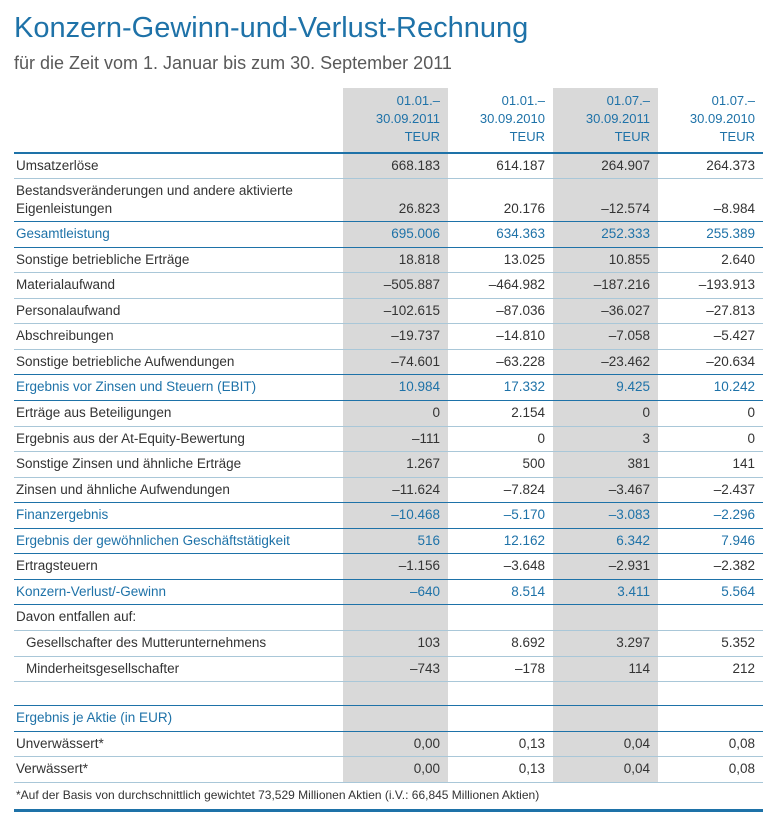 Image resolution: width=777 pixels, height=818 pixels. I want to click on cell-value: –187.216, so click(605, 285).